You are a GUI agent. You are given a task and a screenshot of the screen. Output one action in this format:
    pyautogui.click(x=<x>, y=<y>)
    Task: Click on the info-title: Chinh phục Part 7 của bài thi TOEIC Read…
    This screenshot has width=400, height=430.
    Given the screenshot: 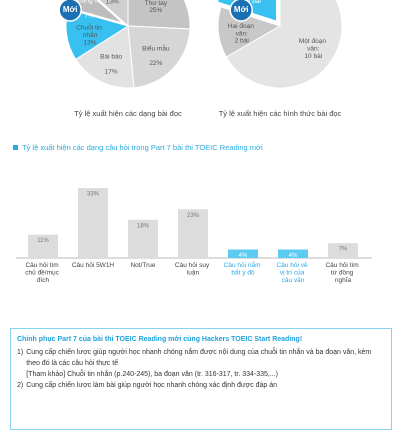 What is the action you would take?
    pyautogui.click(x=160, y=339)
    